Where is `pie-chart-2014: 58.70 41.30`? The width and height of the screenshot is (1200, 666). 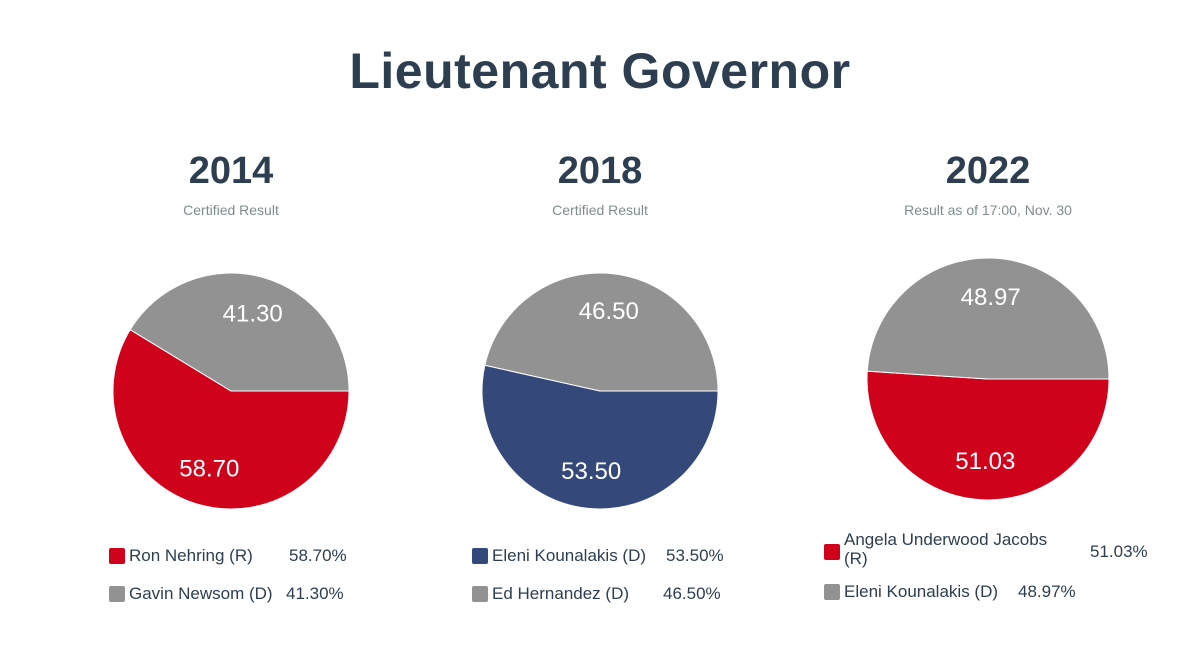
pie-chart-2014: 58.70 41.30 is located at coordinates (231, 391).